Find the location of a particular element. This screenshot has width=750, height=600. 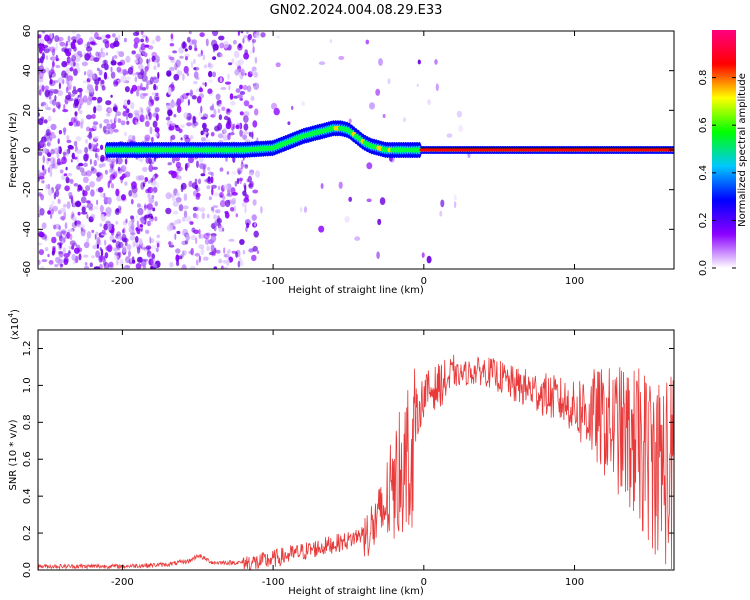

spectrogram-xlabel: Height of straight line (km) is located at coordinates (356, 290).